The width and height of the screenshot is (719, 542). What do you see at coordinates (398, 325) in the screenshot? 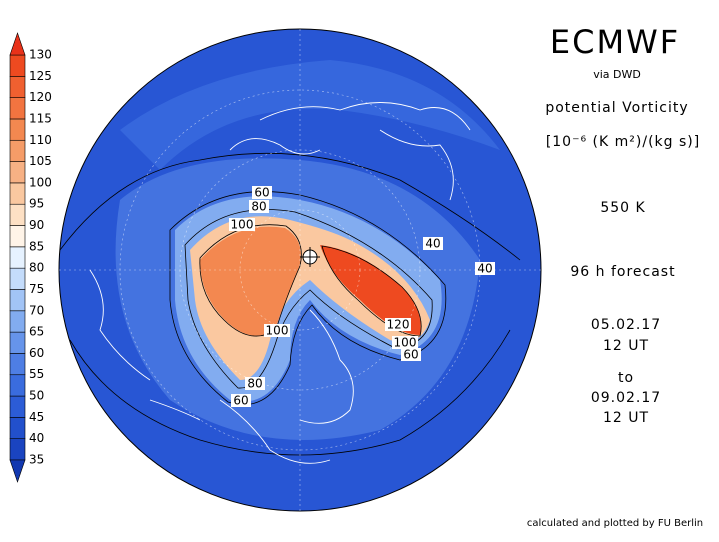
I see `contour-label: 120` at bounding box center [398, 325].